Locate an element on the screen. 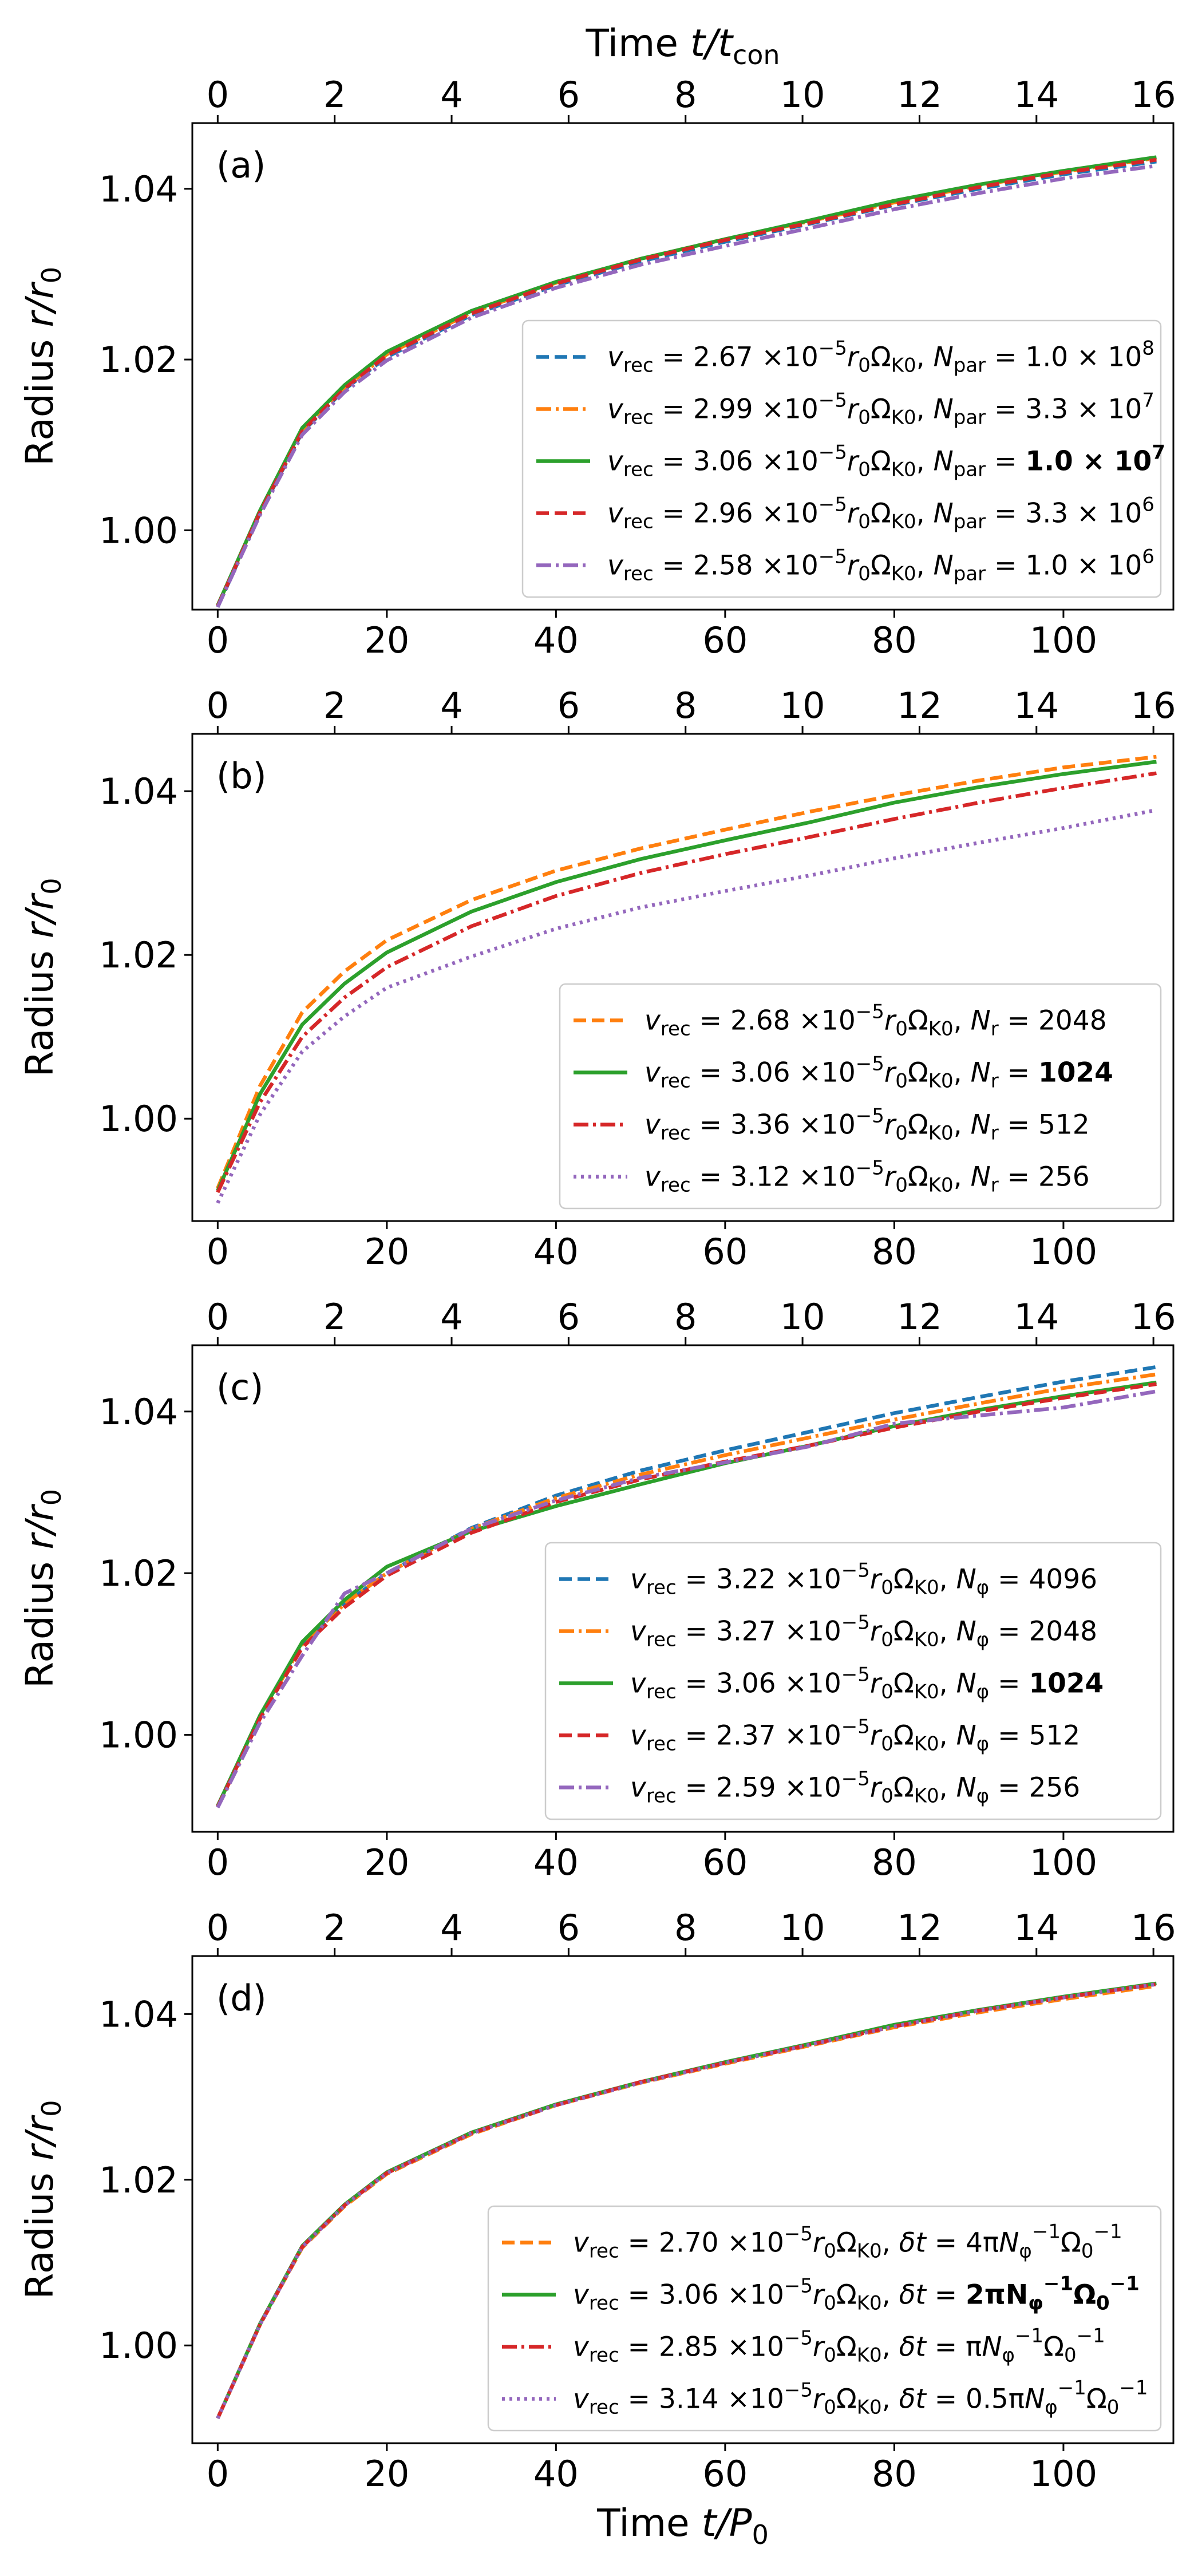 The width and height of the screenshot is (1202, 2576). legend-entry: vrec = 2.59 ×10−5r0ΩK0, Nφ = 256 is located at coordinates (855, 1788).